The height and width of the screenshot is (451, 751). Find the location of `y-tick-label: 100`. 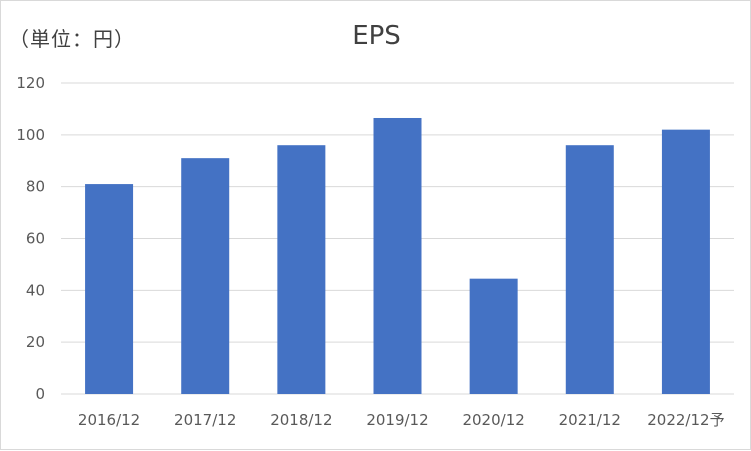

y-tick-label: 100 is located at coordinates (30, 135).